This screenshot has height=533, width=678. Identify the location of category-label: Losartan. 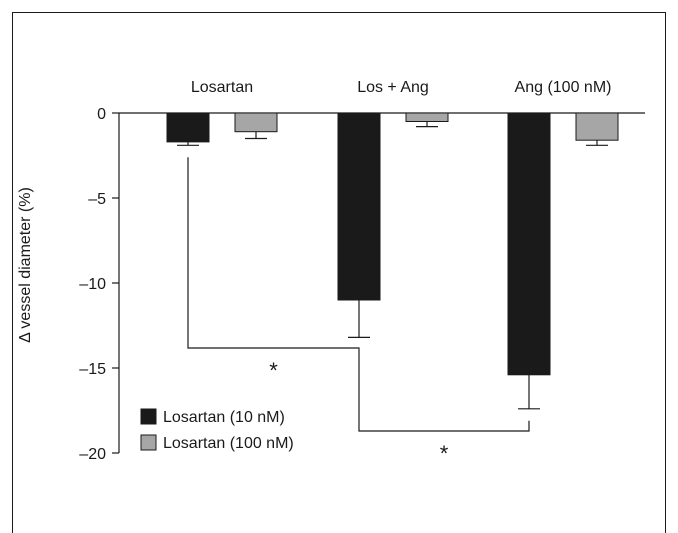
(222, 87).